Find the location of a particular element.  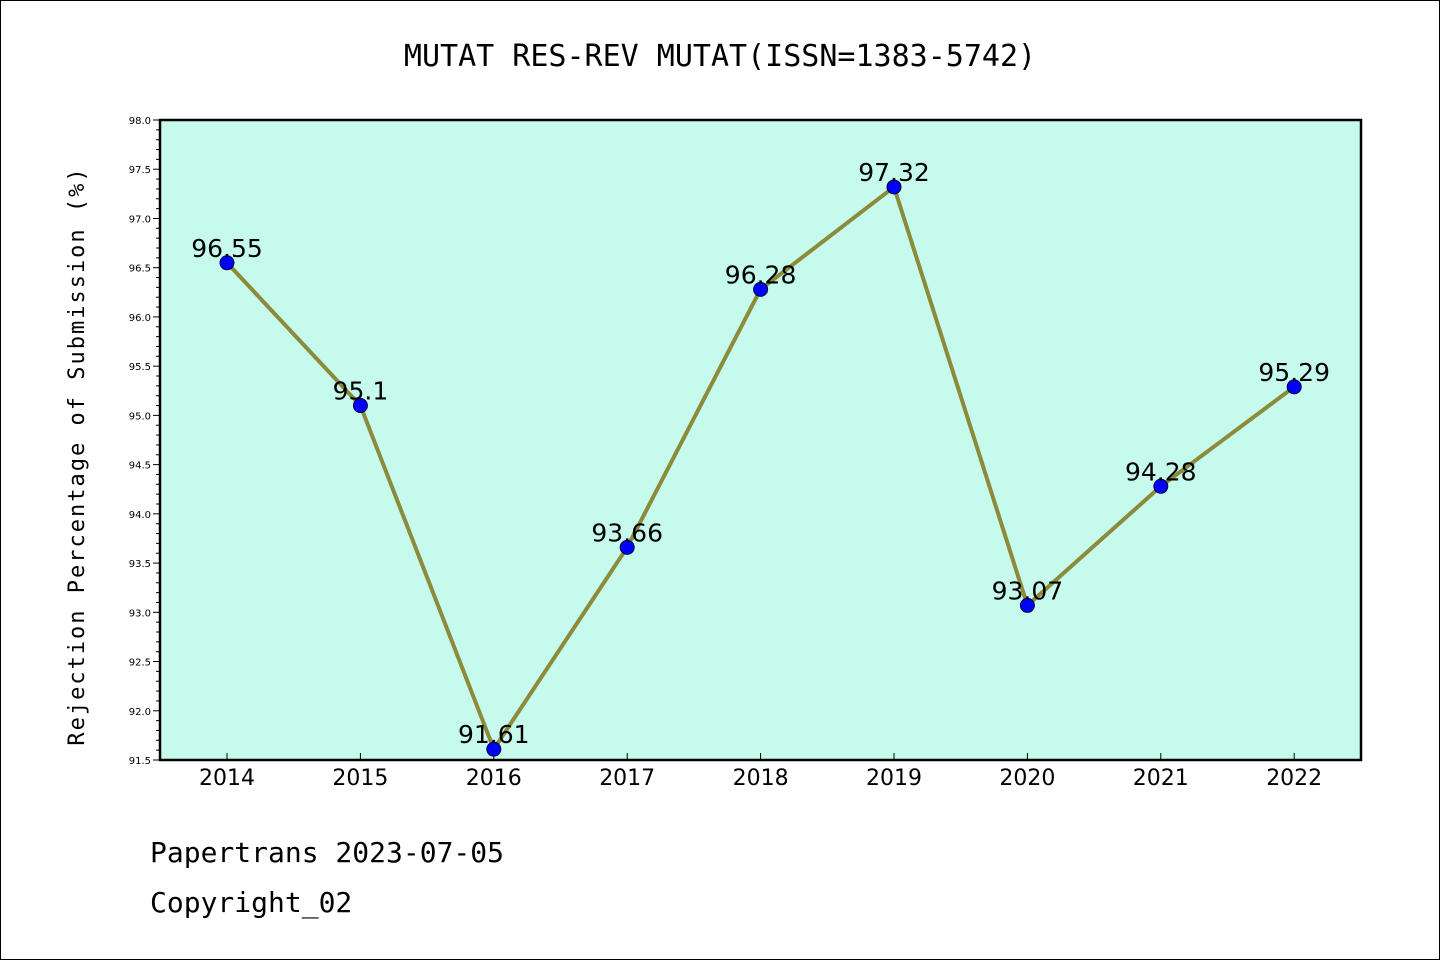

y-tick-label: 96.5 is located at coordinates (140, 269).